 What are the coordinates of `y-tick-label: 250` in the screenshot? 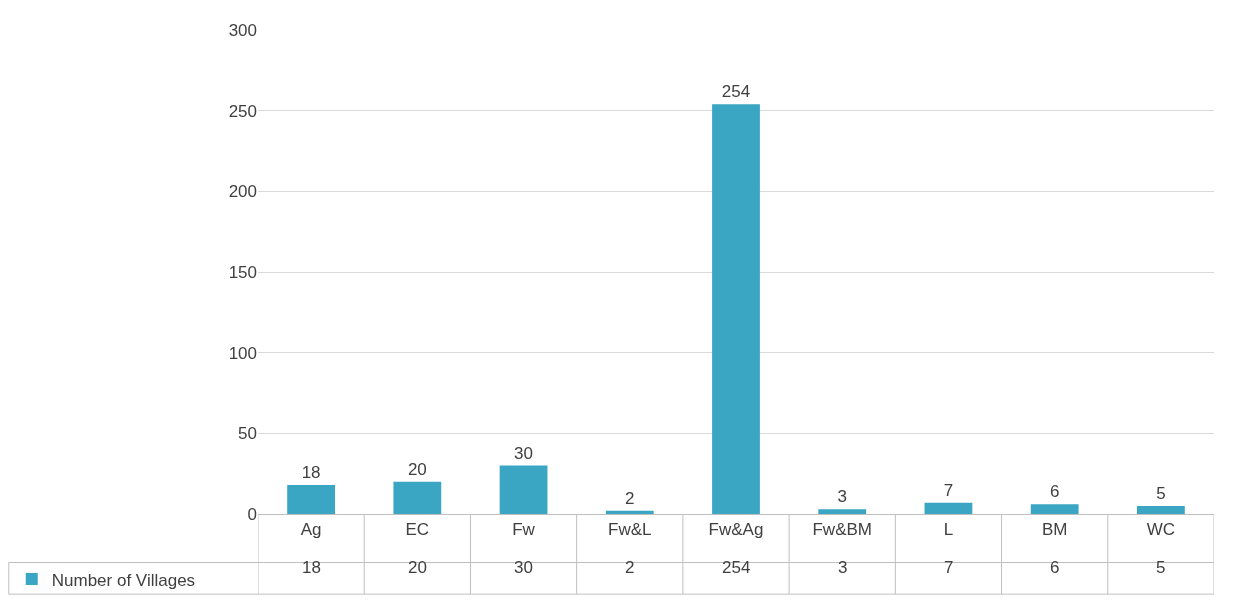 It's located at (242, 111).